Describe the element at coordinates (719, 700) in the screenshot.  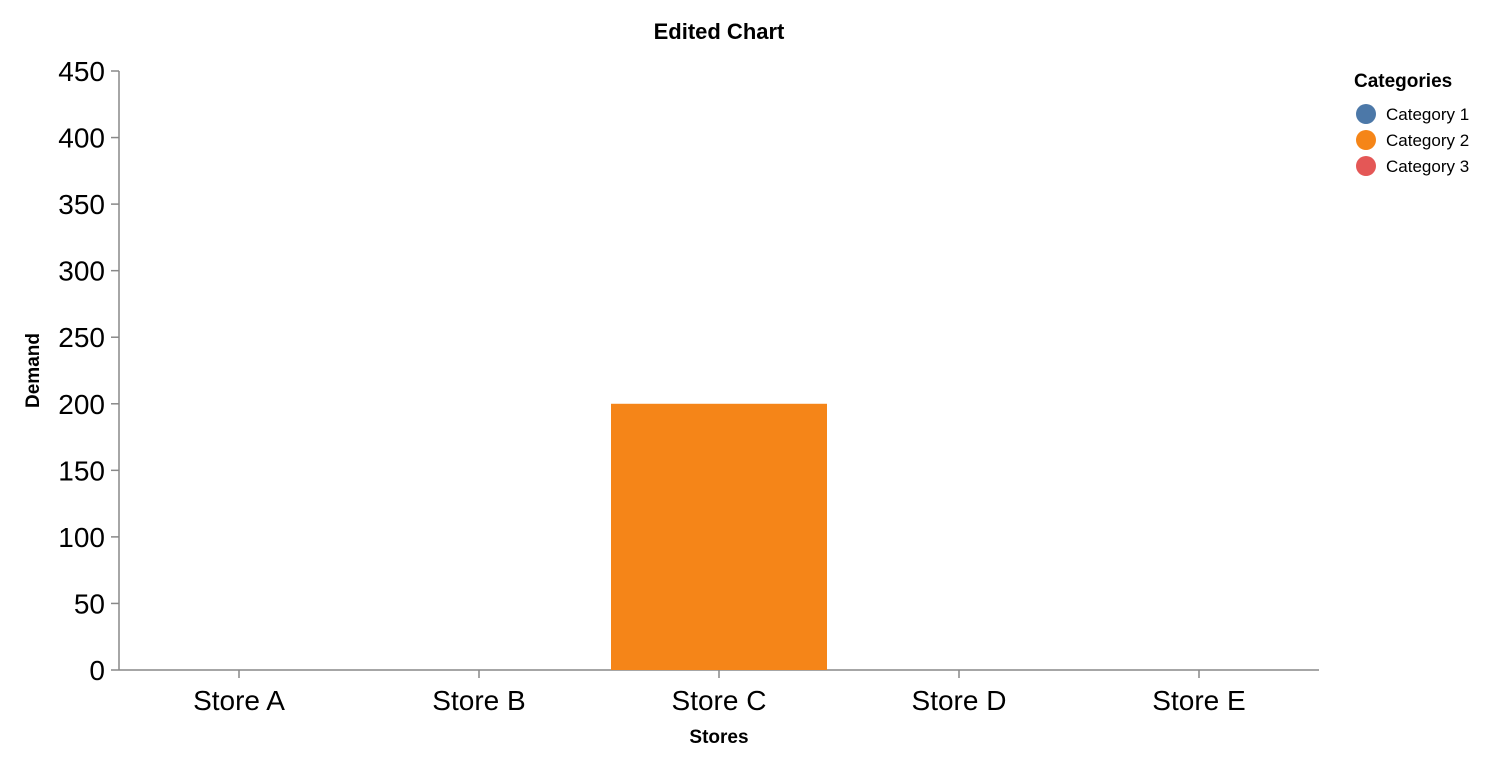
I see `x-tick-label: Store C` at that location.